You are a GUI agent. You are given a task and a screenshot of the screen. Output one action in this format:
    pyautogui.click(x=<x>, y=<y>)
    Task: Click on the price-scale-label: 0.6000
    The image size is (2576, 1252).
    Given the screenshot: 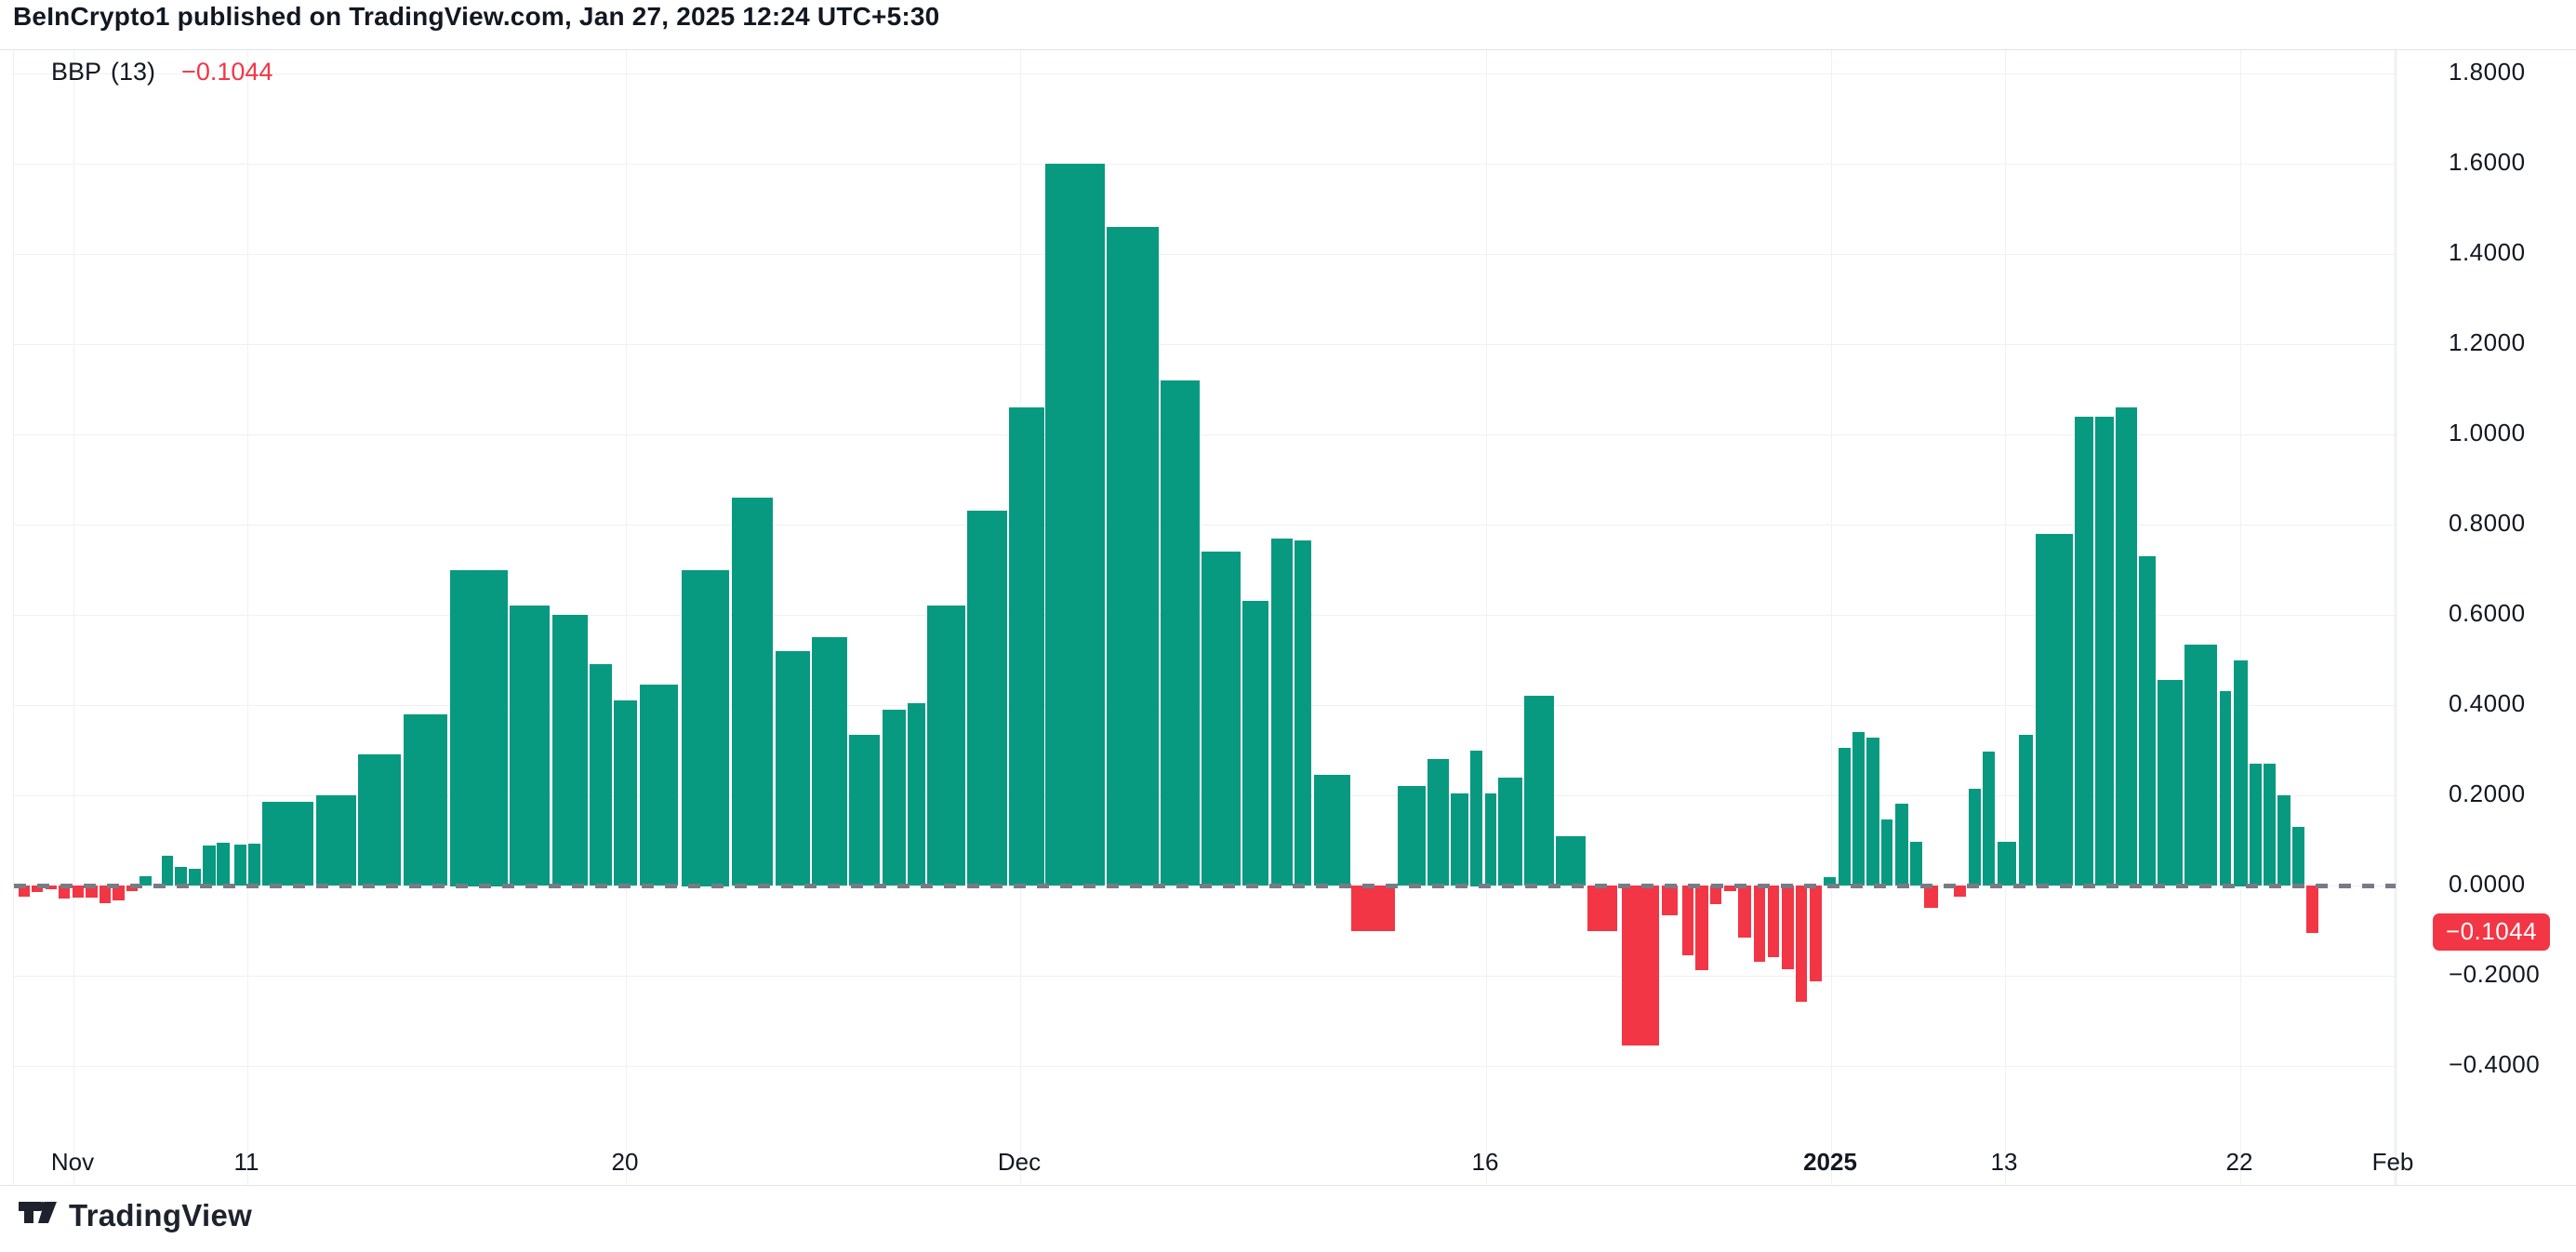 What is the action you would take?
    pyautogui.click(x=2487, y=613)
    